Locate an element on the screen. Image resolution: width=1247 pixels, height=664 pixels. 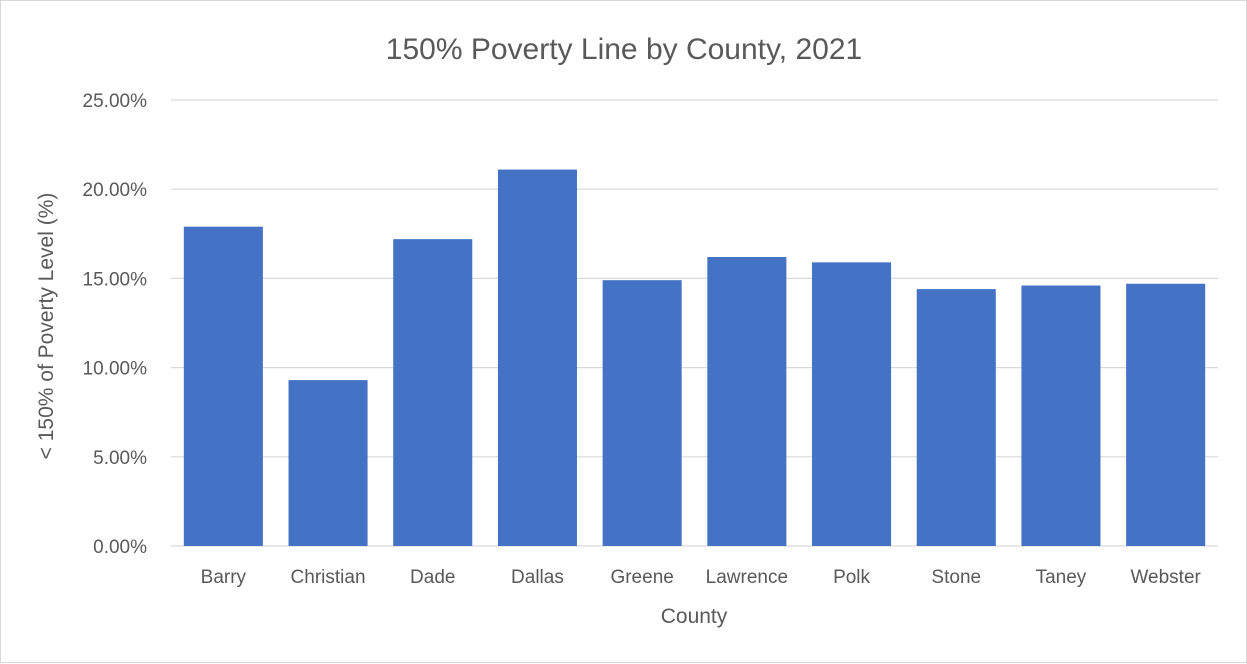
y-axis-label: < 150% of Poverty Level (%) is located at coordinates (46, 326).